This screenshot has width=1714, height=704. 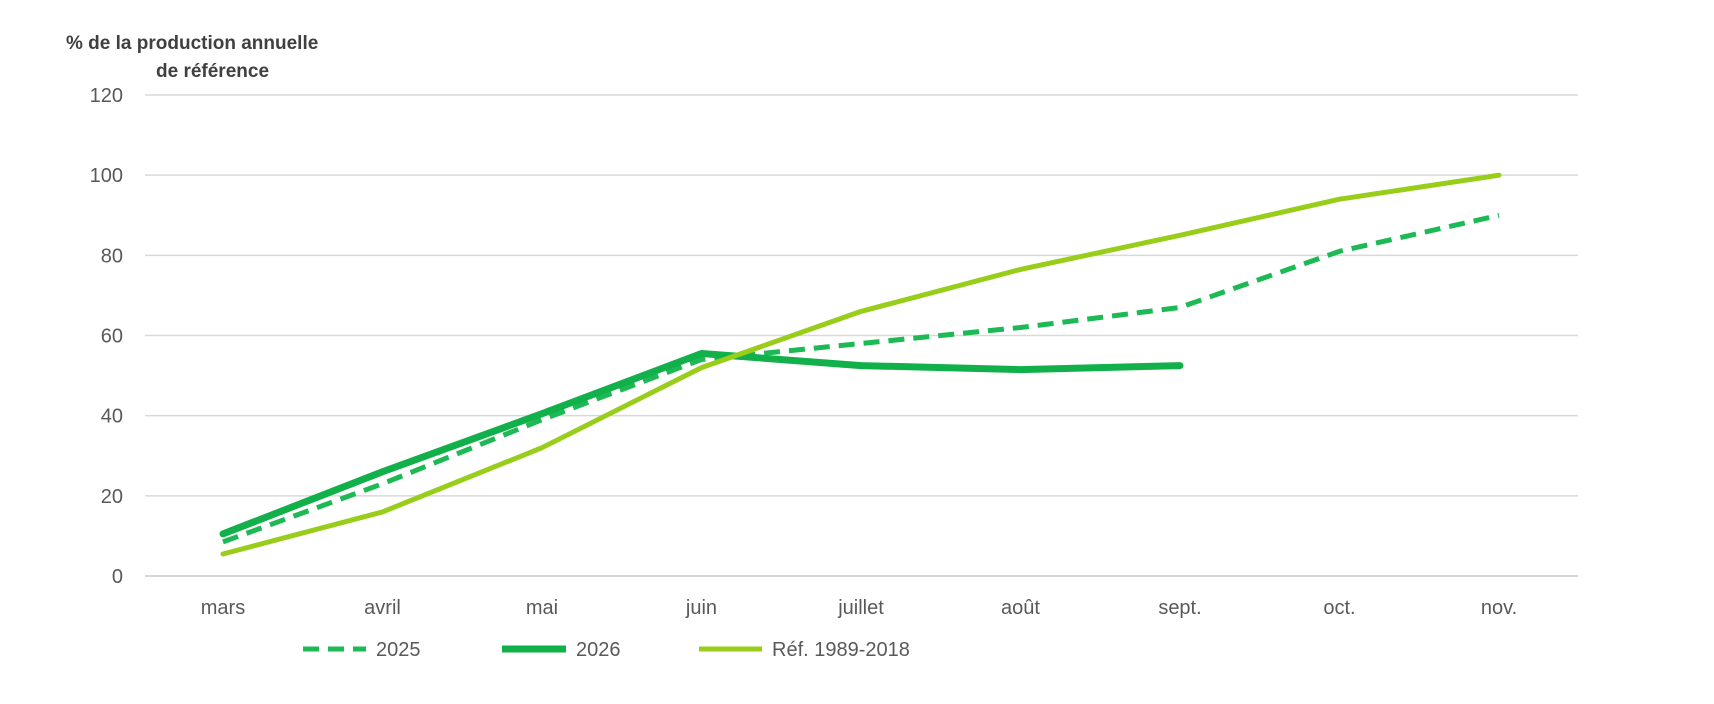 I want to click on x-tick-label: avril, so click(x=382, y=608).